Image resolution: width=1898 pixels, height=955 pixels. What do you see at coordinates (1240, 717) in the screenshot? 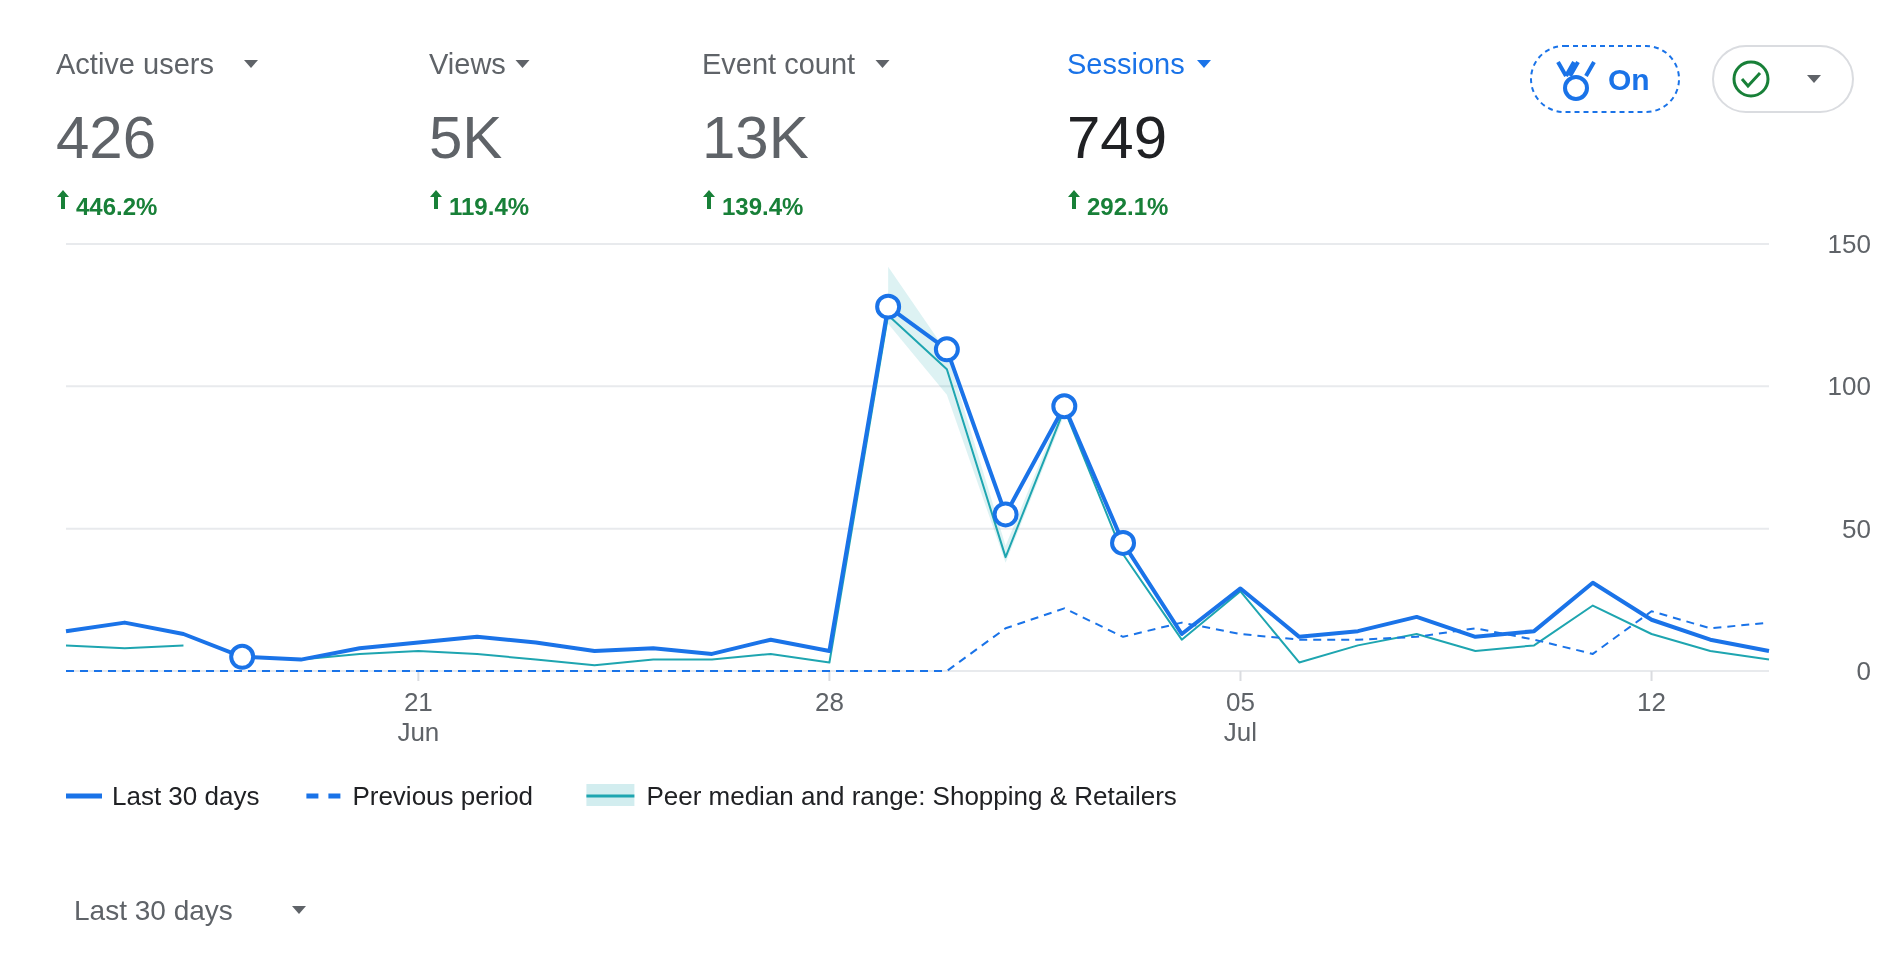
I see `x-tick-label: 05 Jul` at bounding box center [1240, 717].